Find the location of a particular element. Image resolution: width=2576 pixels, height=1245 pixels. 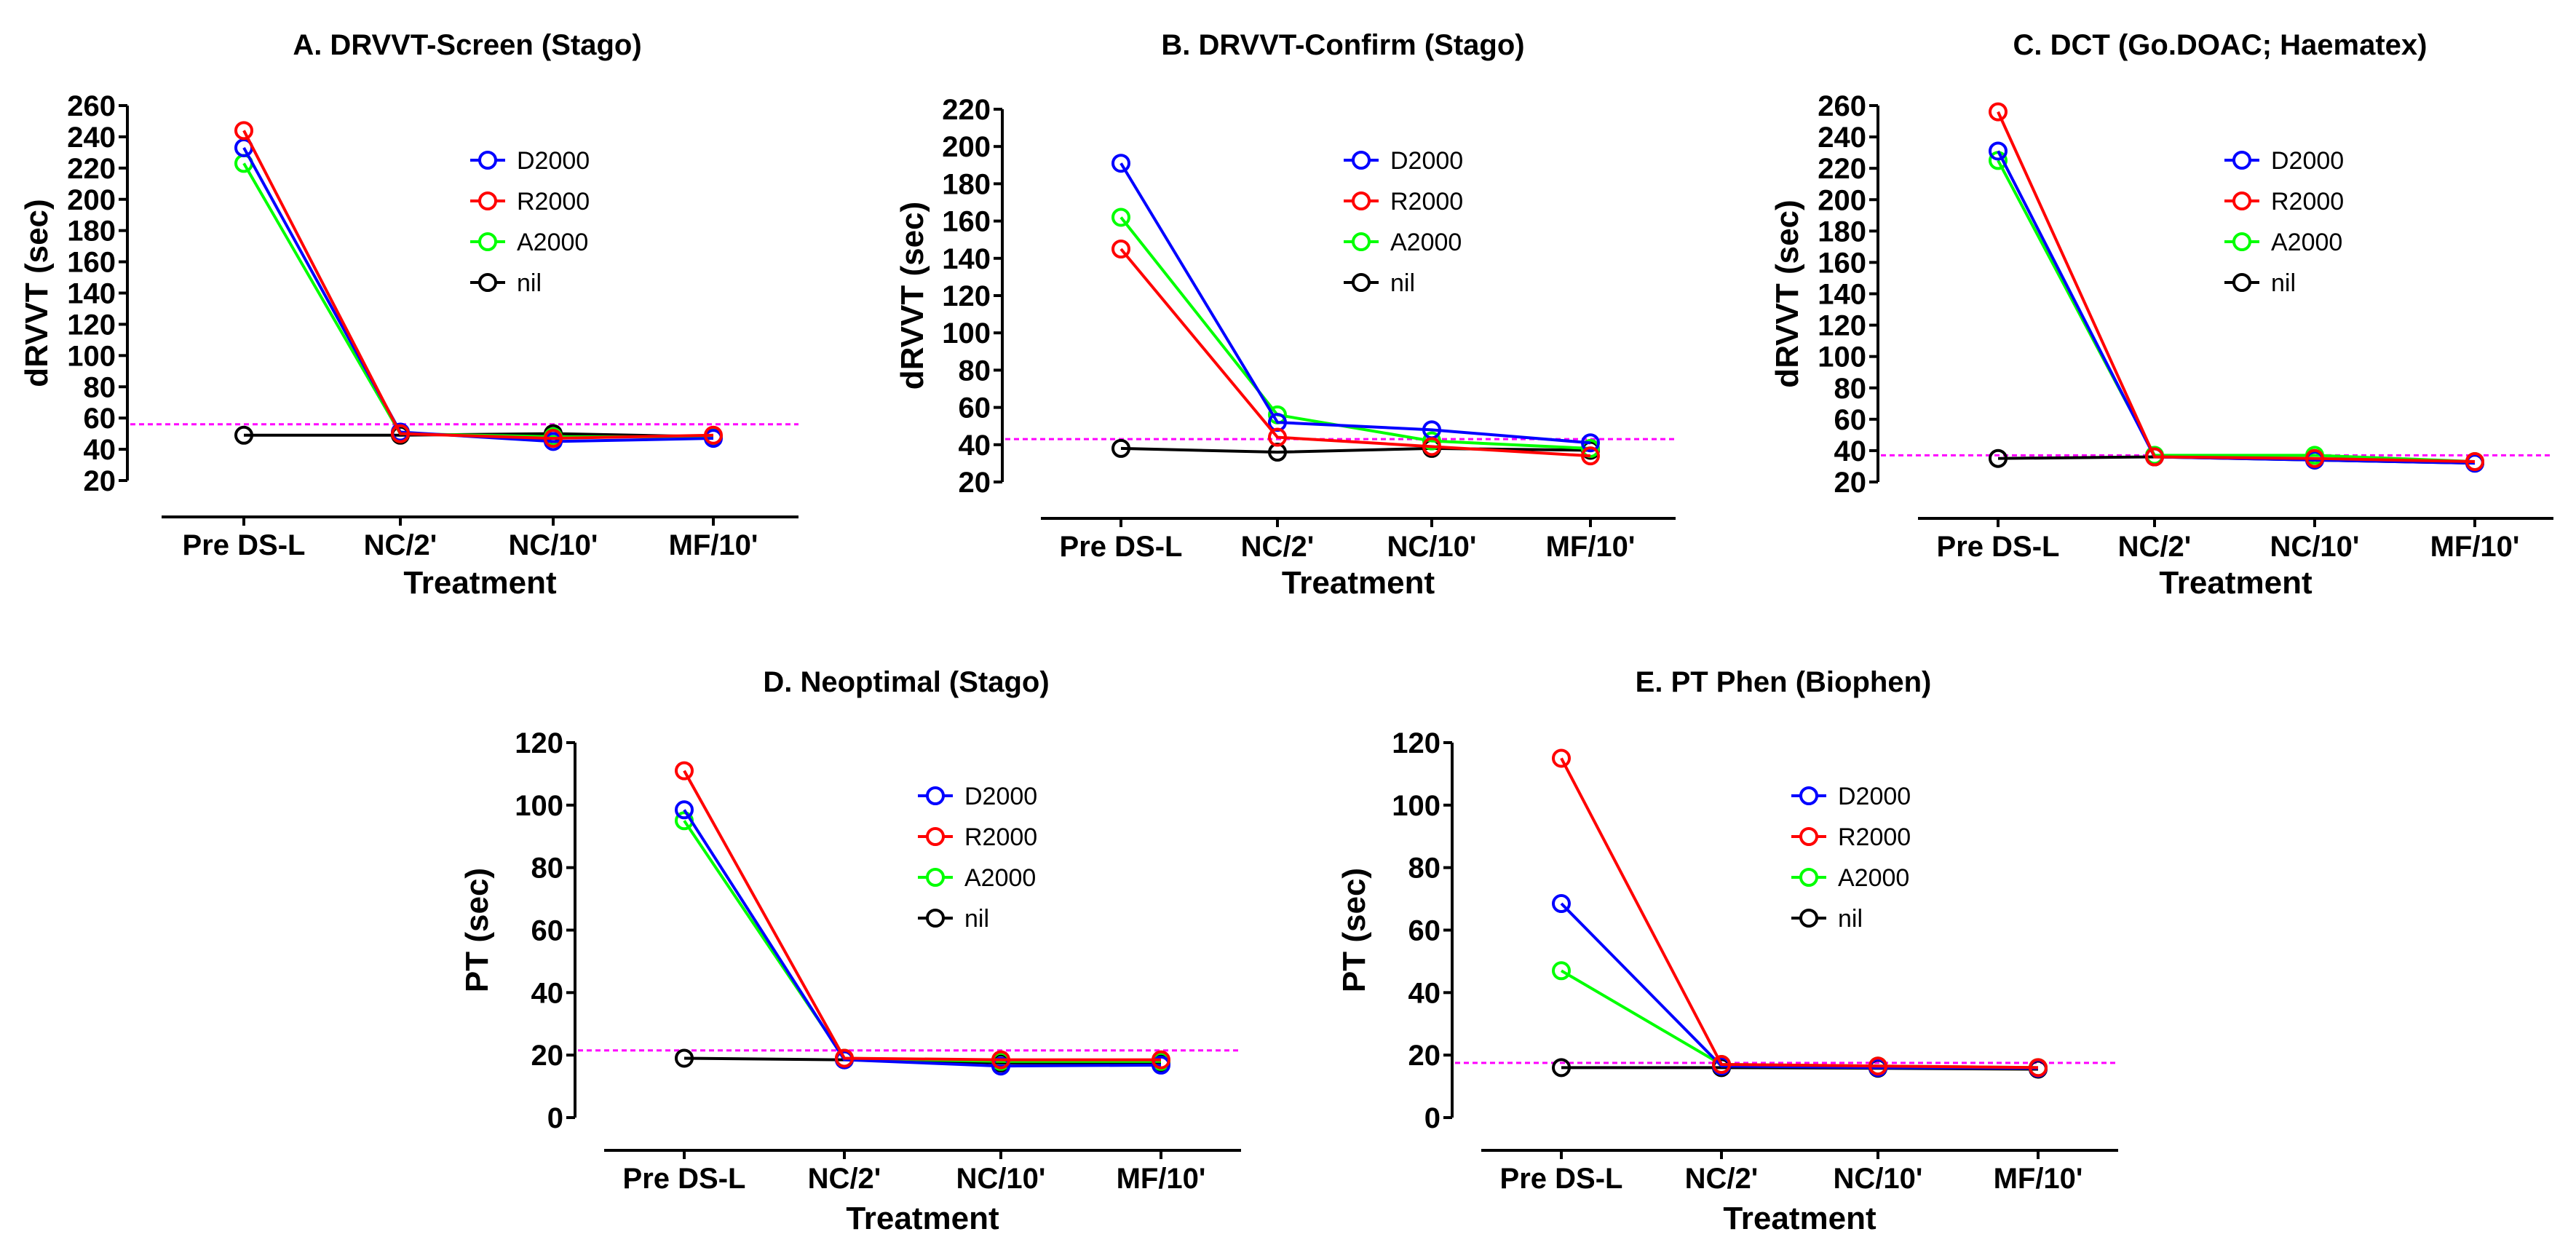

y-tick-label: 80 is located at coordinates (1424, 869).